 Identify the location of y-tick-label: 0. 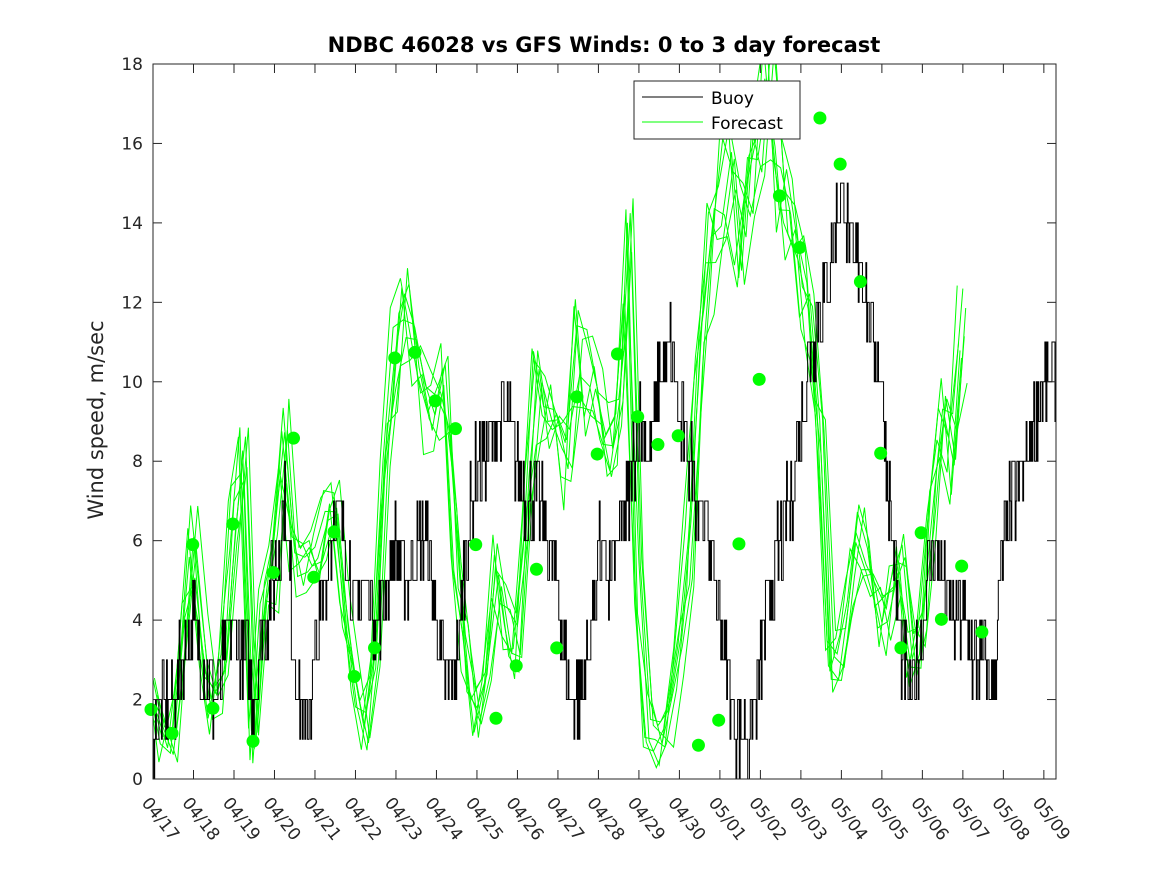
(137, 780).